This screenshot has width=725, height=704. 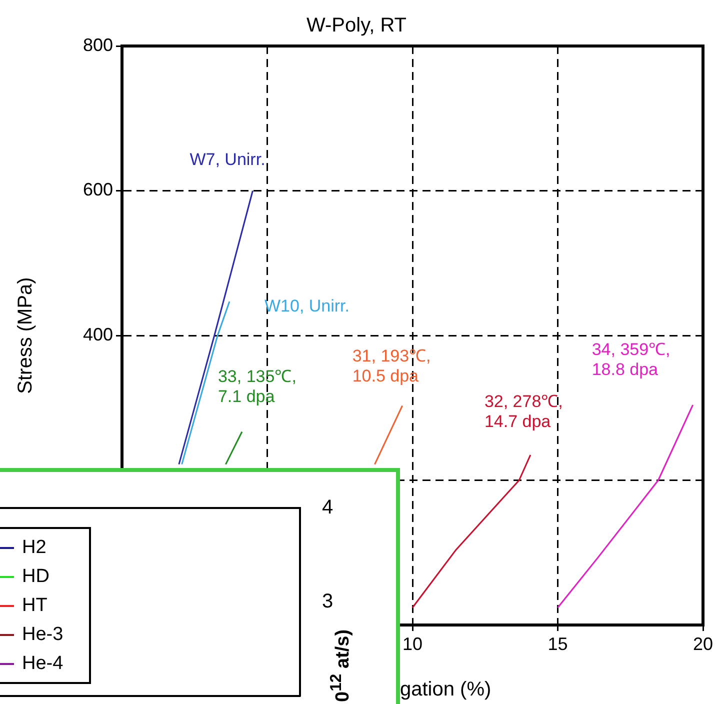 What do you see at coordinates (328, 507) in the screenshot?
I see `y-tick-label: 4` at bounding box center [328, 507].